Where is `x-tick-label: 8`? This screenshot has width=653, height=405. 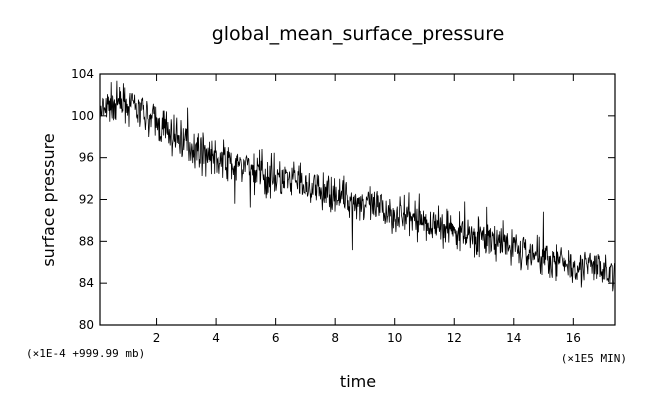
x-tick-label: 8 is located at coordinates (335, 338).